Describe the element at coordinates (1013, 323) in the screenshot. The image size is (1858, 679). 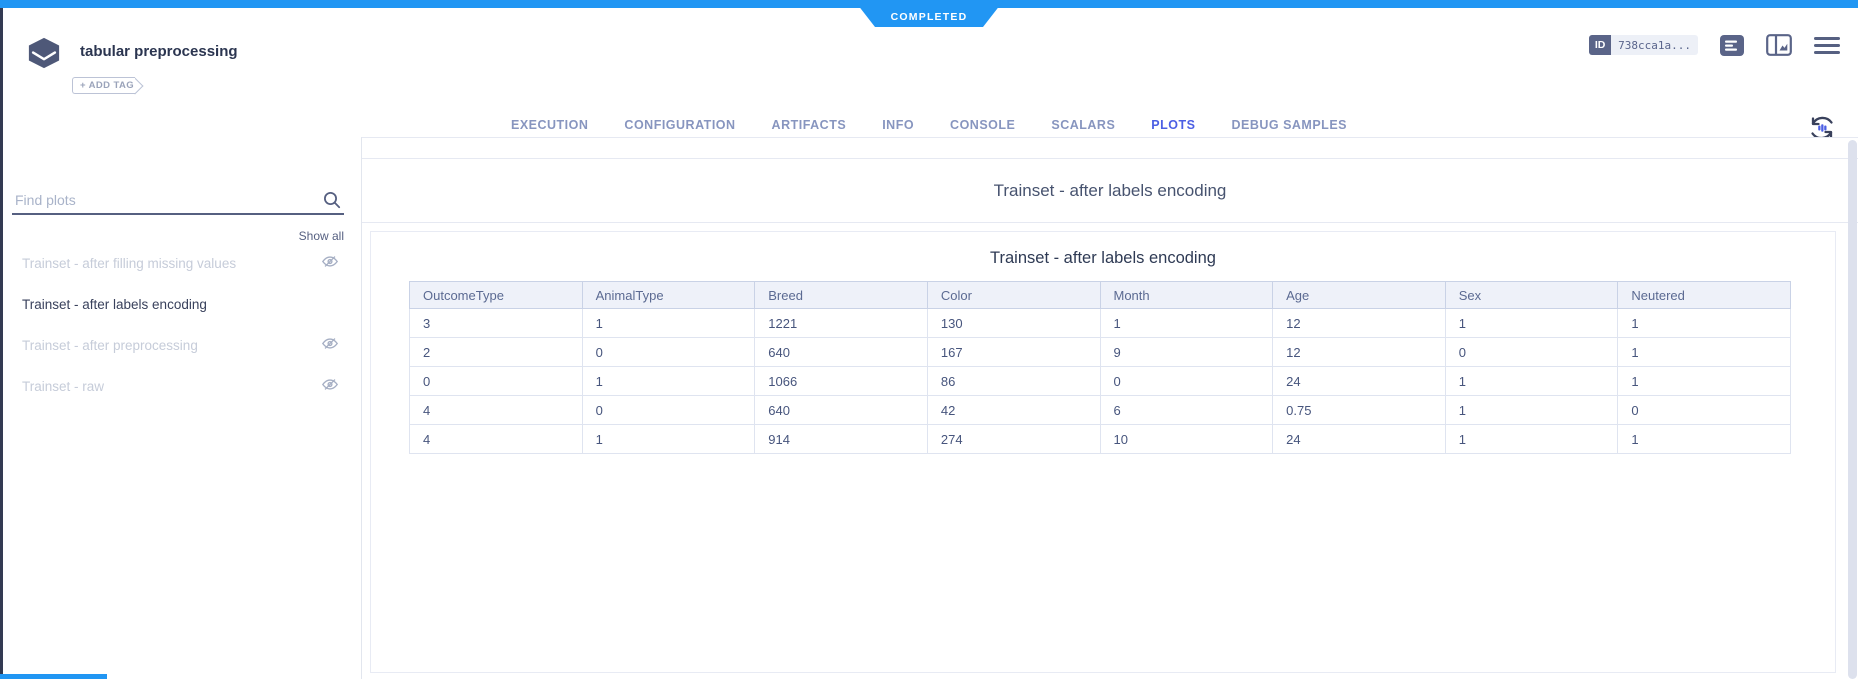
I see `table-cell: 130` at that location.